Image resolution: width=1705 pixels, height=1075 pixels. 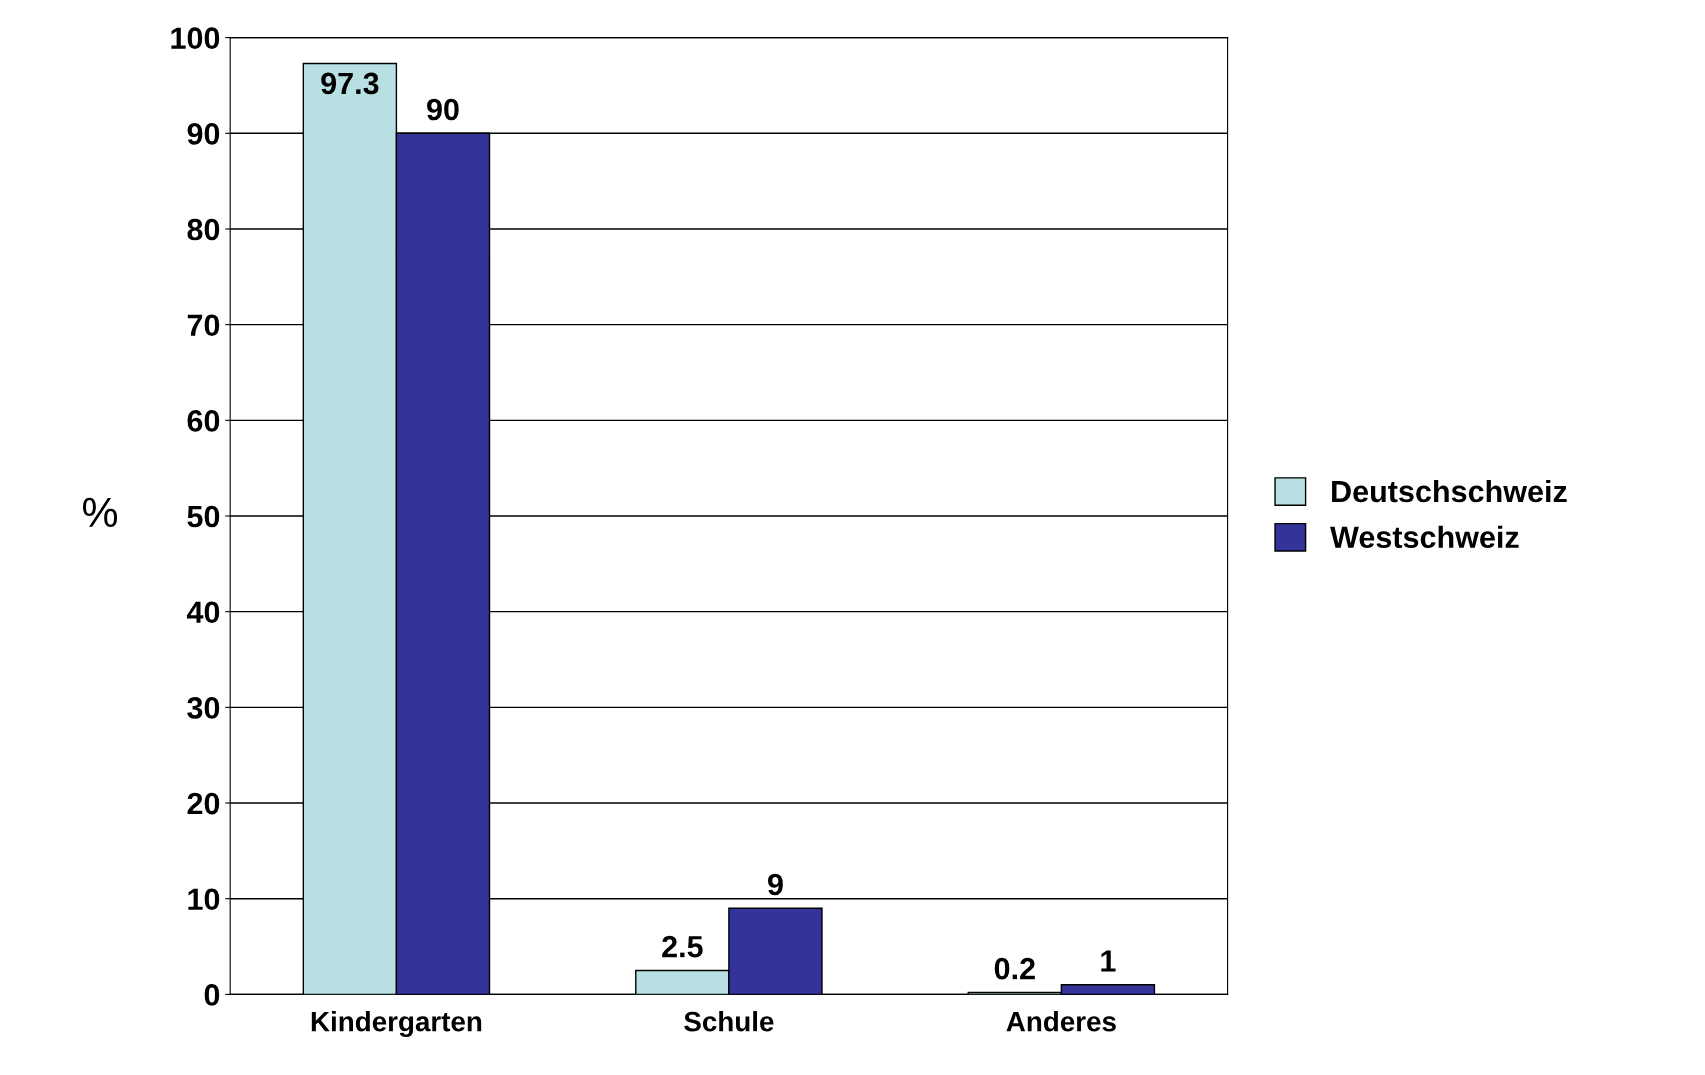 I want to click on data-label: 2.5, so click(x=682, y=946).